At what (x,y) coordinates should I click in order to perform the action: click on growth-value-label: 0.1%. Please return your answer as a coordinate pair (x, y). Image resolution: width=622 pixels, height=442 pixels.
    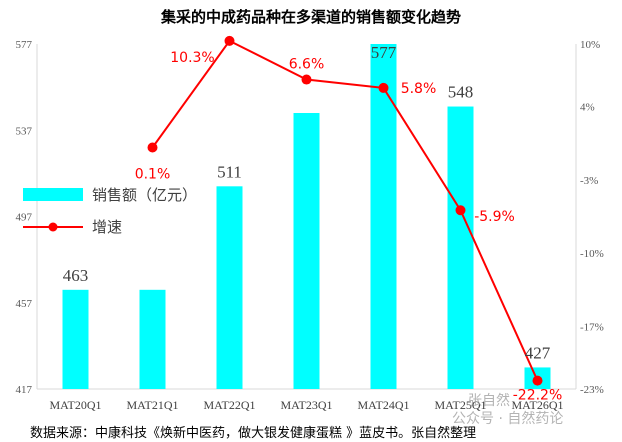
    Looking at the image, I should click on (153, 175).